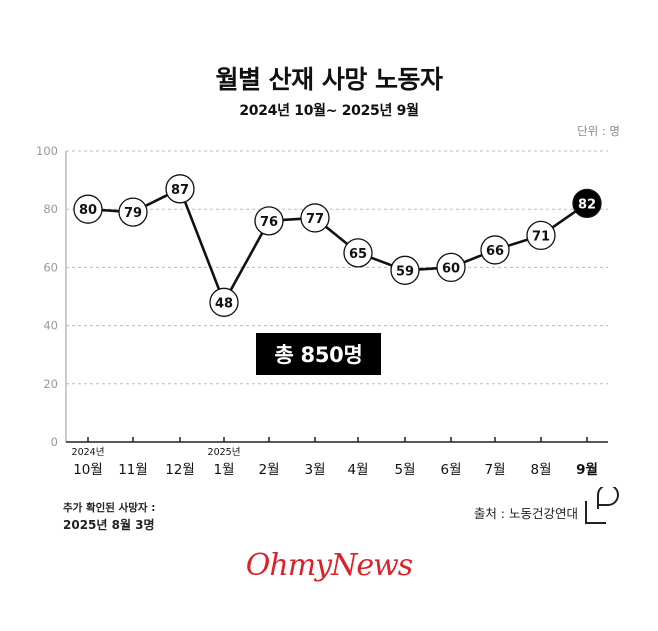 This screenshot has height=631, width=658. I want to click on x-tick-label: 3월, so click(314, 470).